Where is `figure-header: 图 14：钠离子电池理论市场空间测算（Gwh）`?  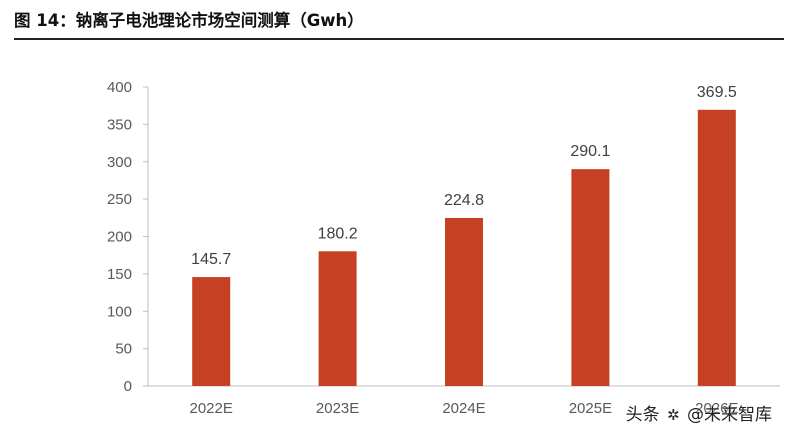
figure-header: 图 14：钠离子电池理论市场空间测算（Gwh） is located at coordinates (399, 24).